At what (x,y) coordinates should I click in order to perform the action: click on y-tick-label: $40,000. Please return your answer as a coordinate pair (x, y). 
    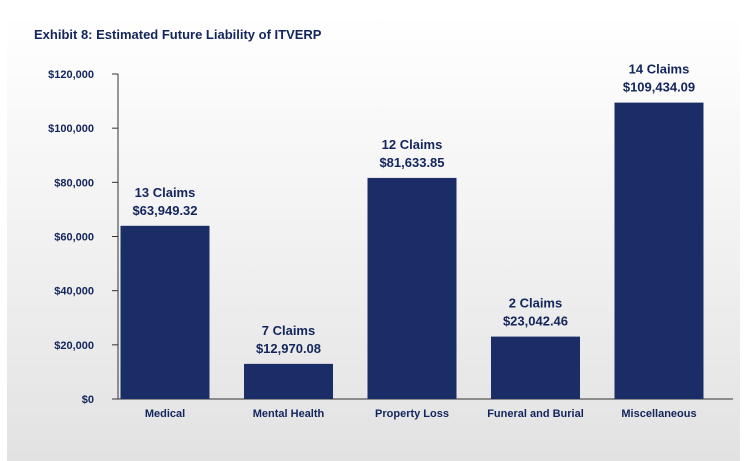
    Looking at the image, I should click on (74, 292).